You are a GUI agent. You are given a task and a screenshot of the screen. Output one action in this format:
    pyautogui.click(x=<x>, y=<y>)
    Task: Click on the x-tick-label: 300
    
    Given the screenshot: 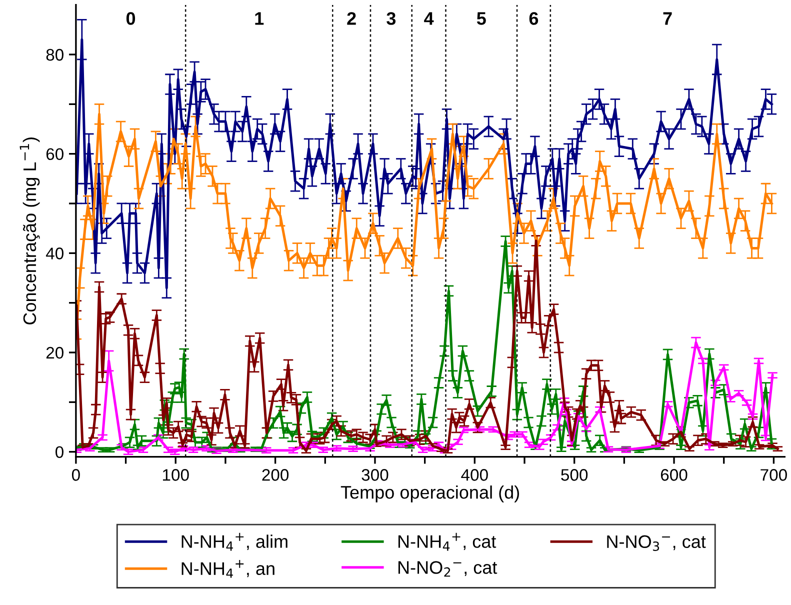 What is the action you would take?
    pyautogui.click(x=375, y=475)
    